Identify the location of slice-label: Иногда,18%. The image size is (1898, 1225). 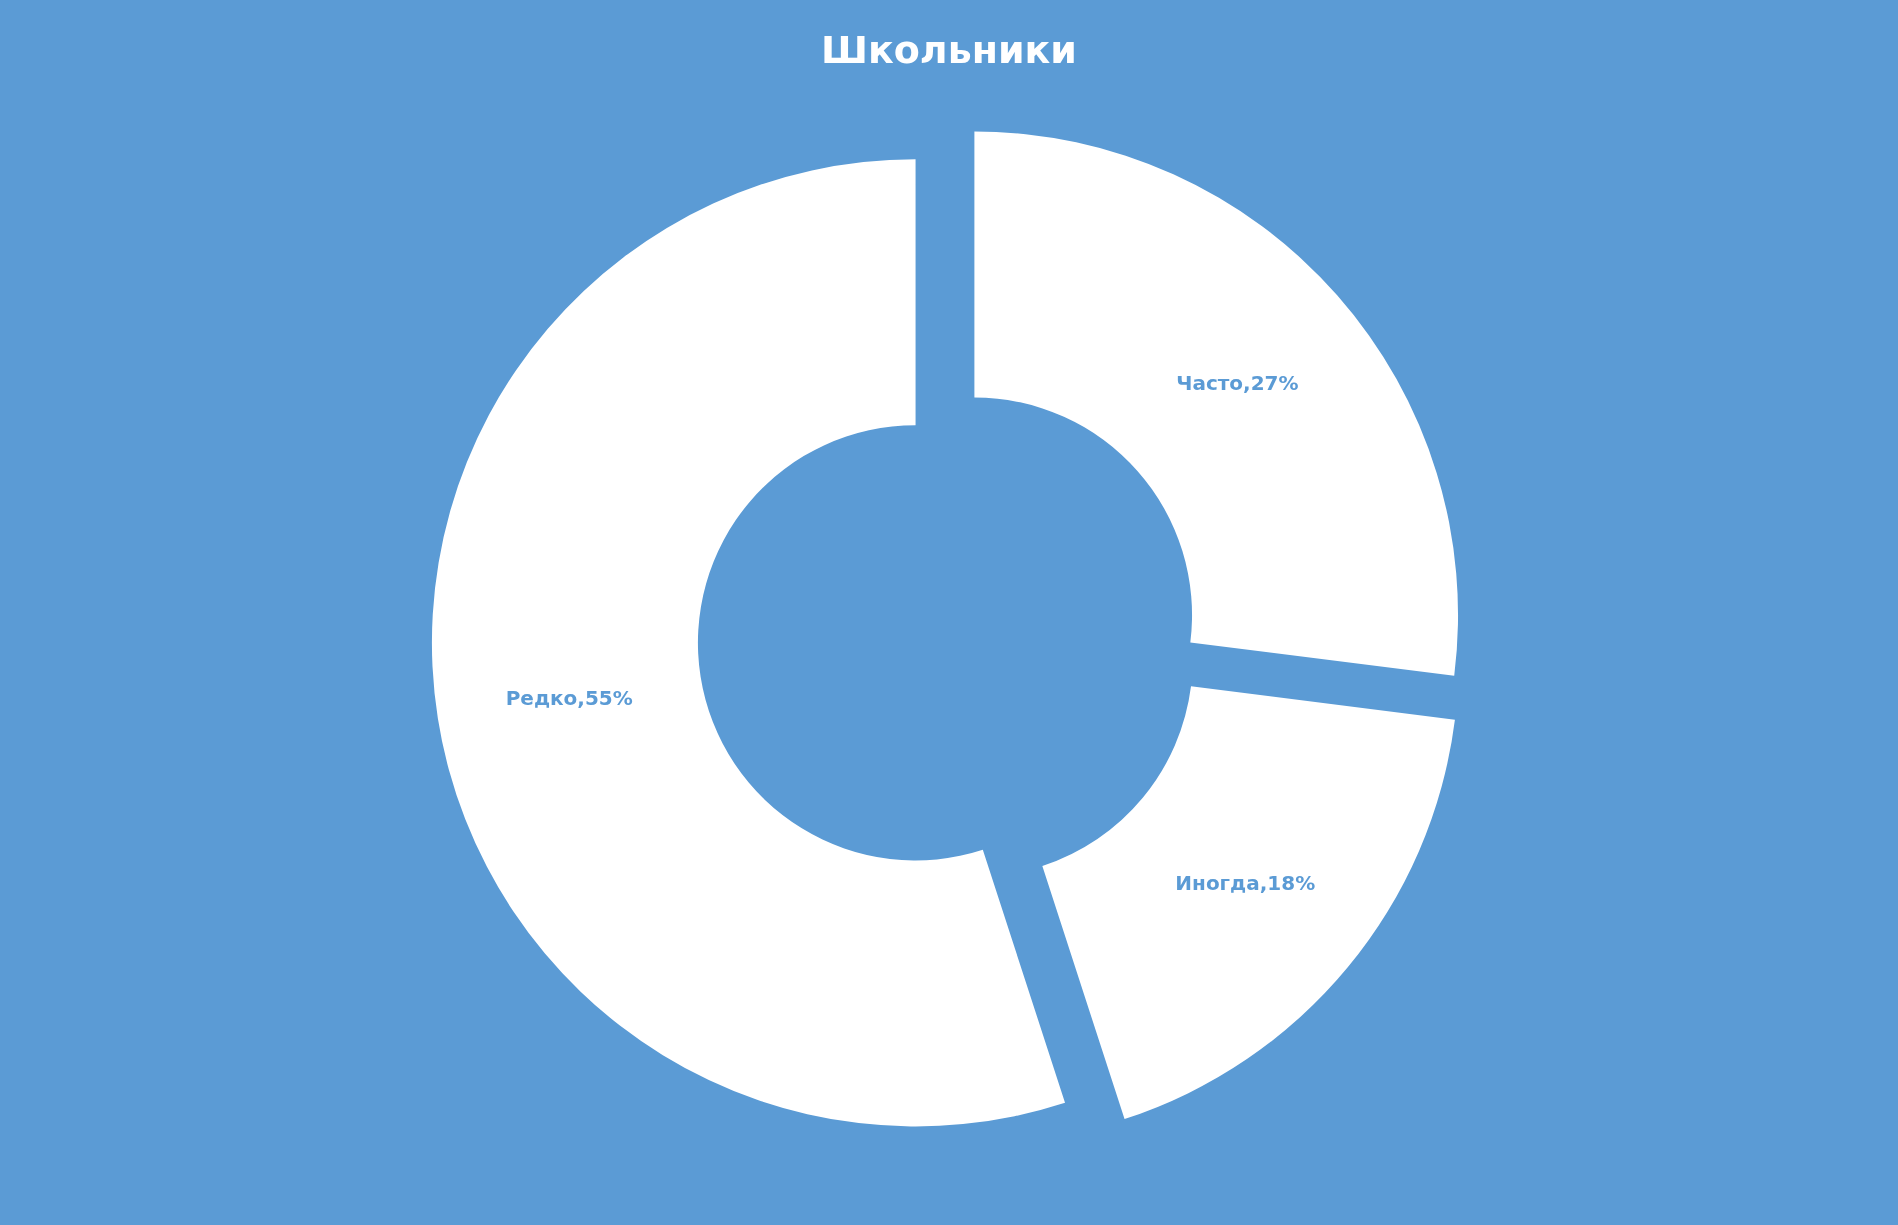
(1245, 882).